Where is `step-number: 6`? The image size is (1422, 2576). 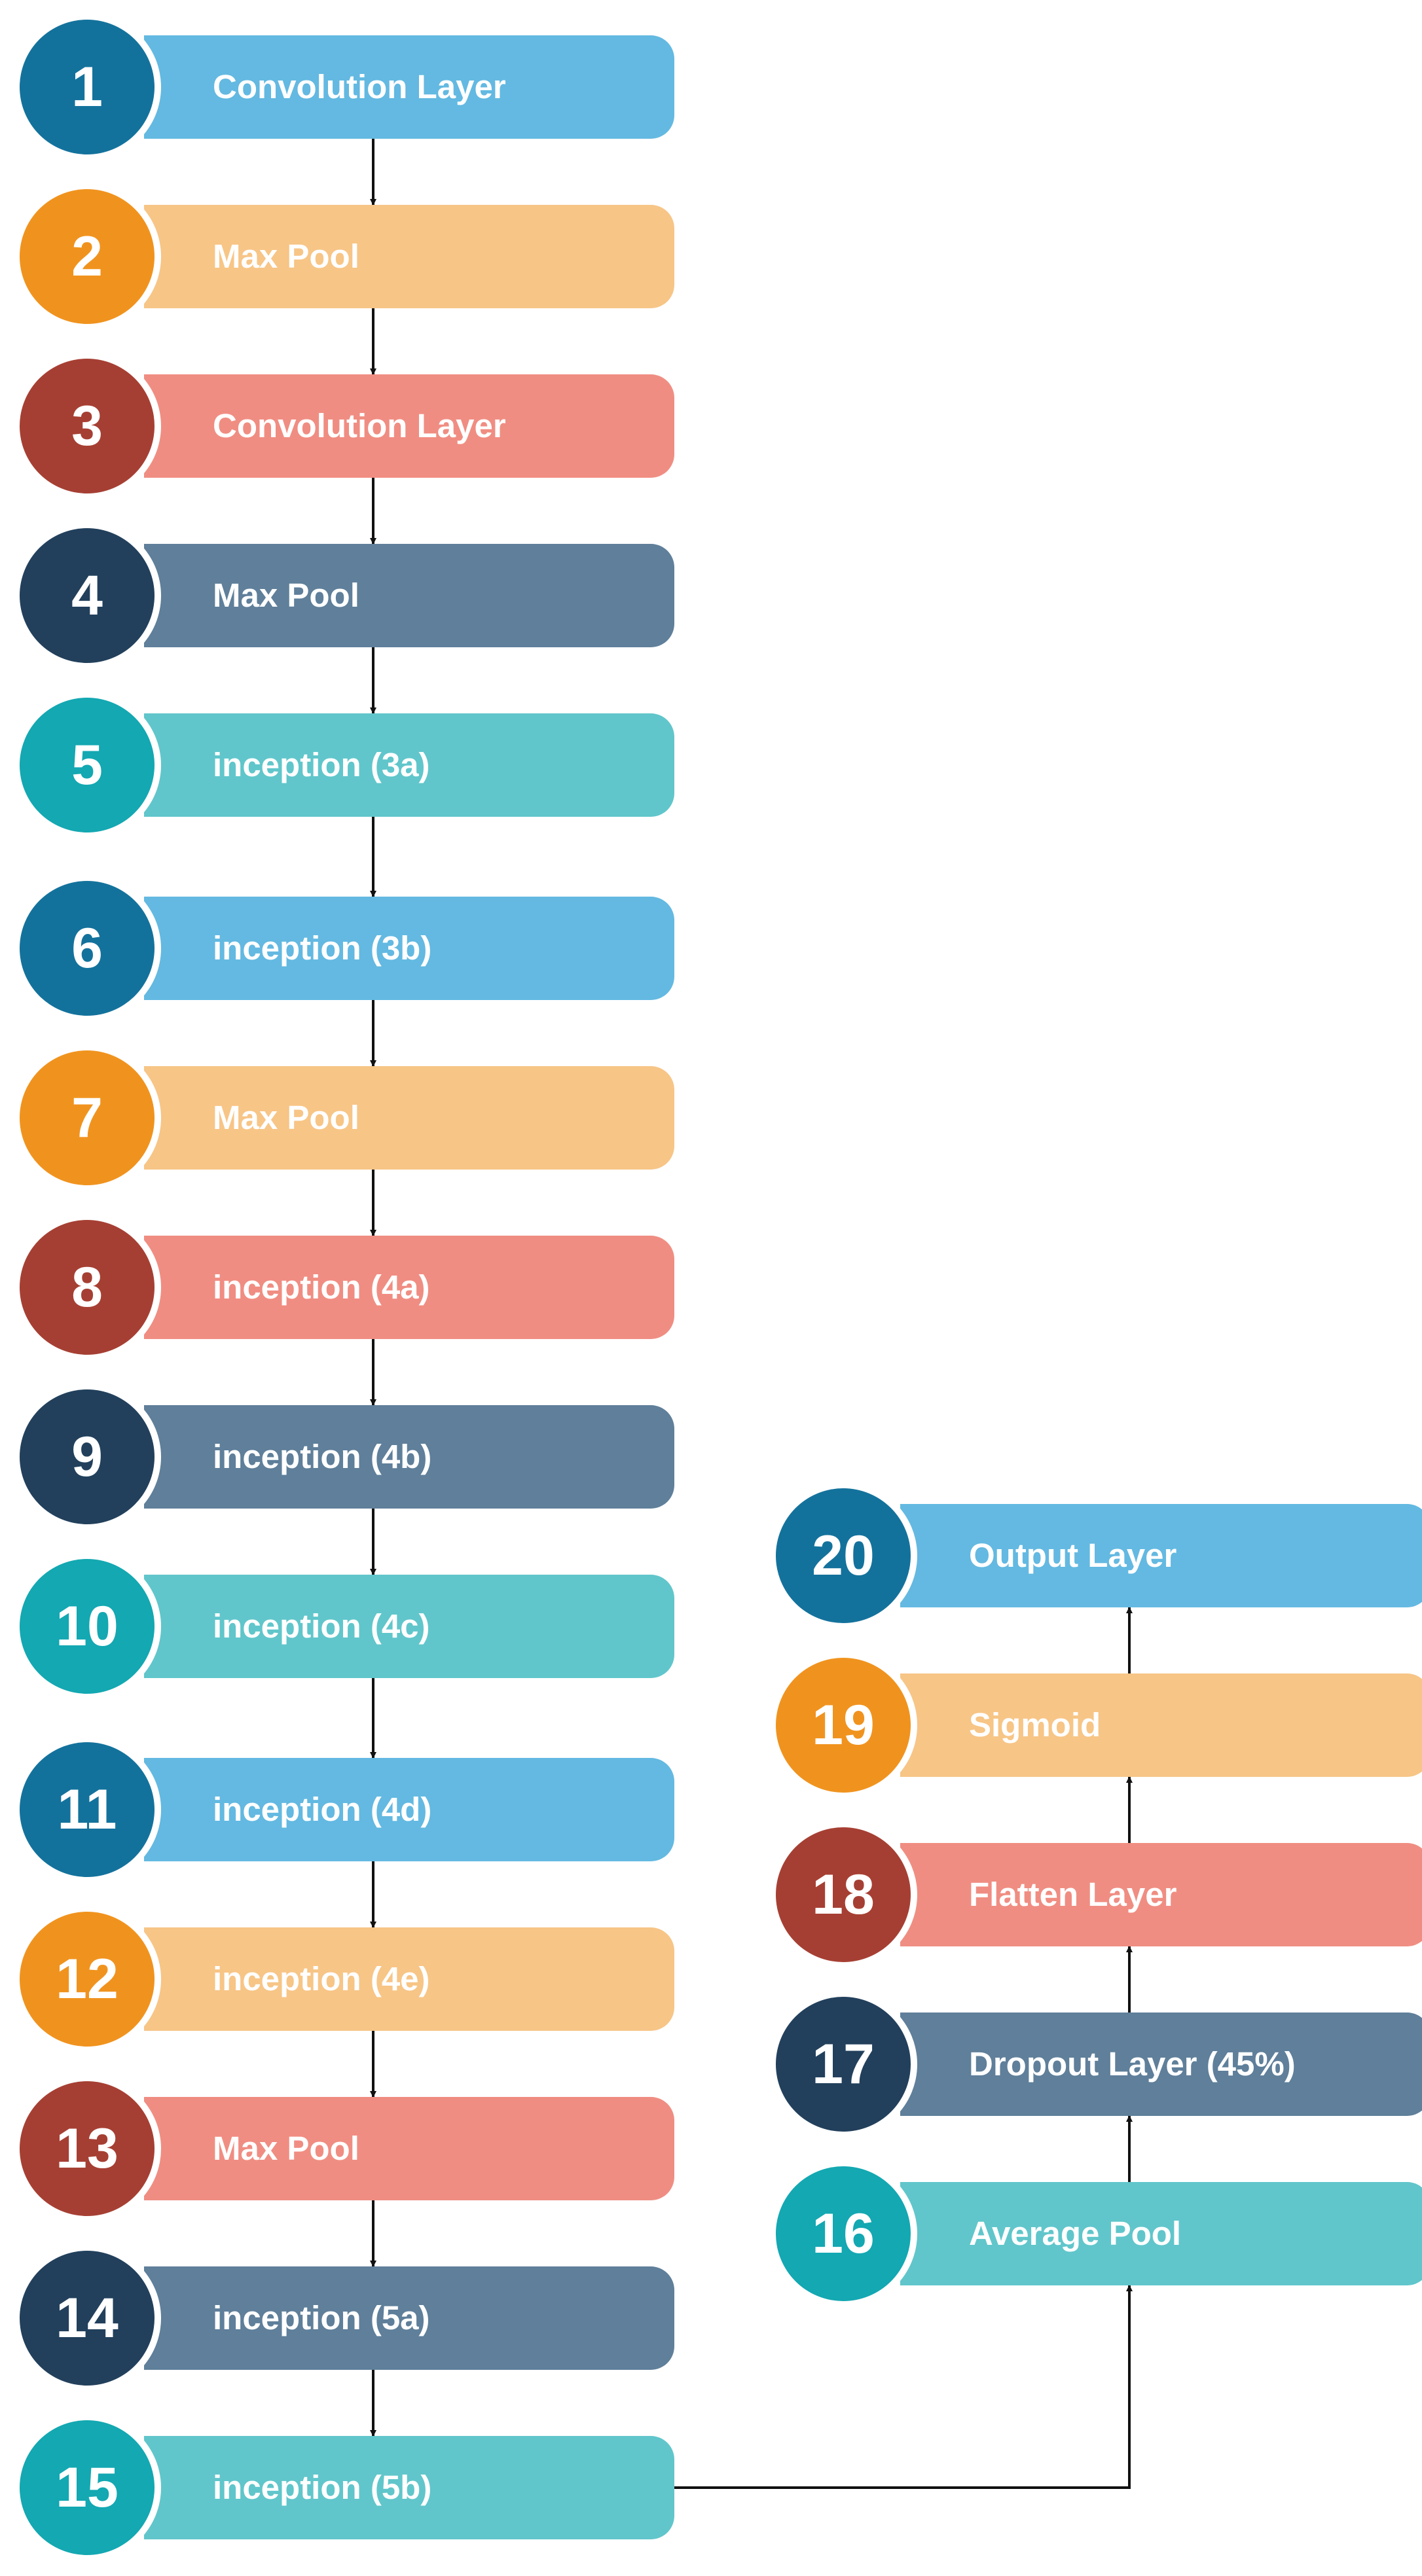
step-number: 6 is located at coordinates (87, 948).